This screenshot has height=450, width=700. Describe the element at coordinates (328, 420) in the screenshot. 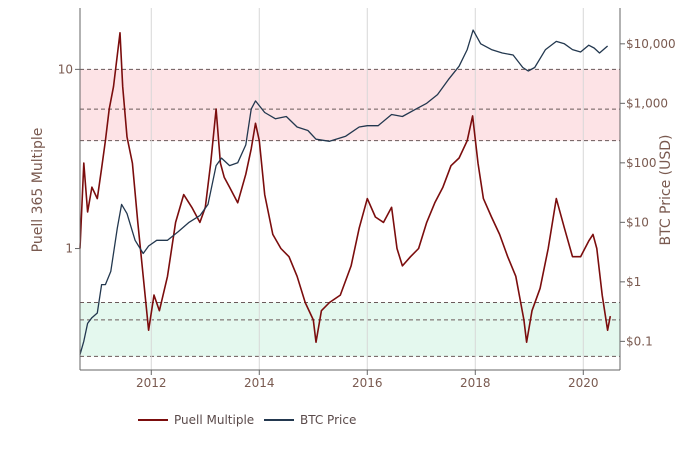

I see `legend-label-btc: BTC Price` at that location.